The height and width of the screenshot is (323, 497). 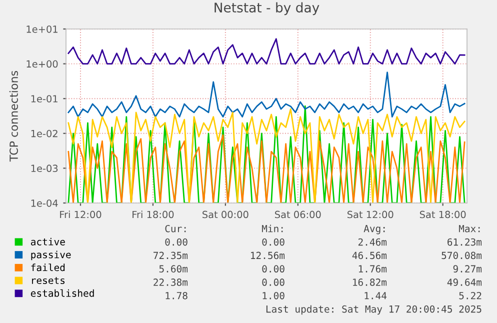 What do you see at coordinates (267, 9) in the screenshot?
I see `chart-title: Netstat - by day` at bounding box center [267, 9].